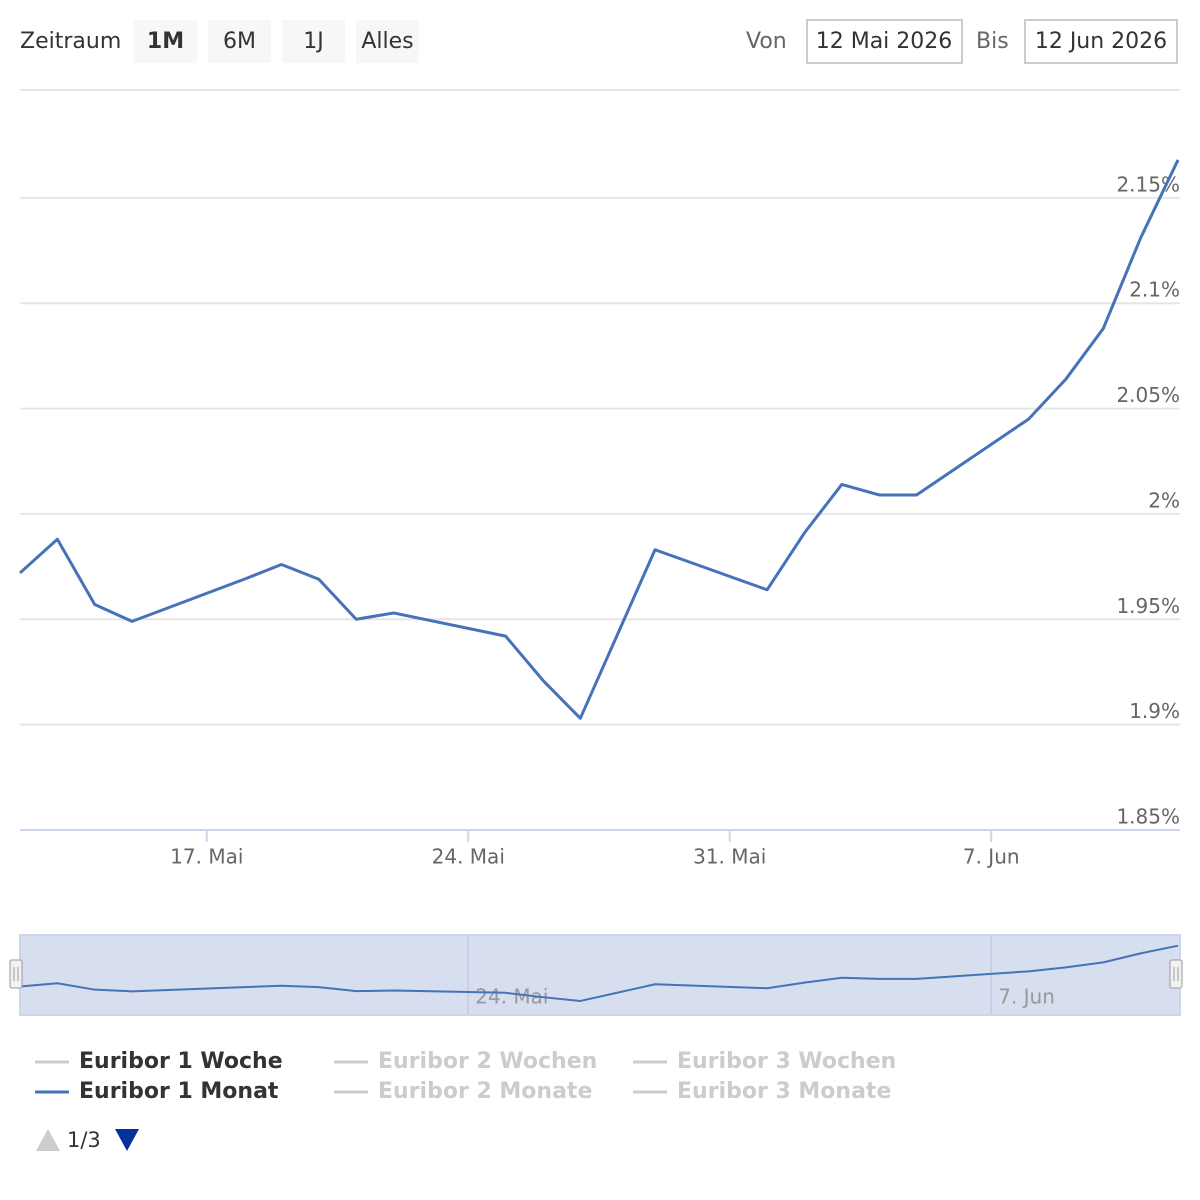 The height and width of the screenshot is (1200, 1200). I want to click on legend-label: Euribor 1 Woche, so click(181, 1061).